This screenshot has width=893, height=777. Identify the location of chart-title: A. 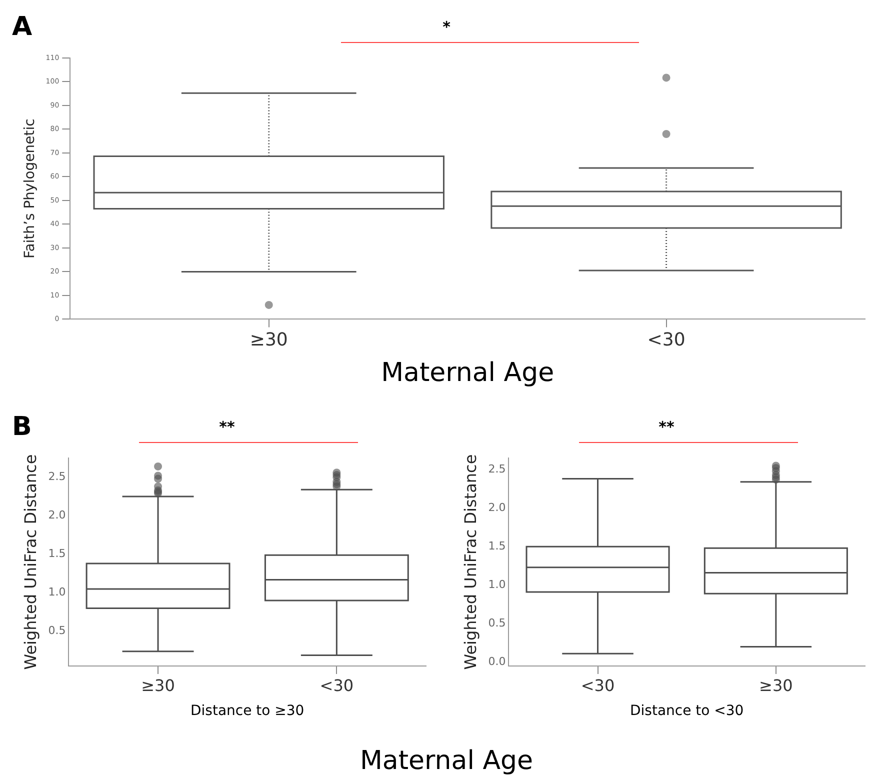
(22, 27).